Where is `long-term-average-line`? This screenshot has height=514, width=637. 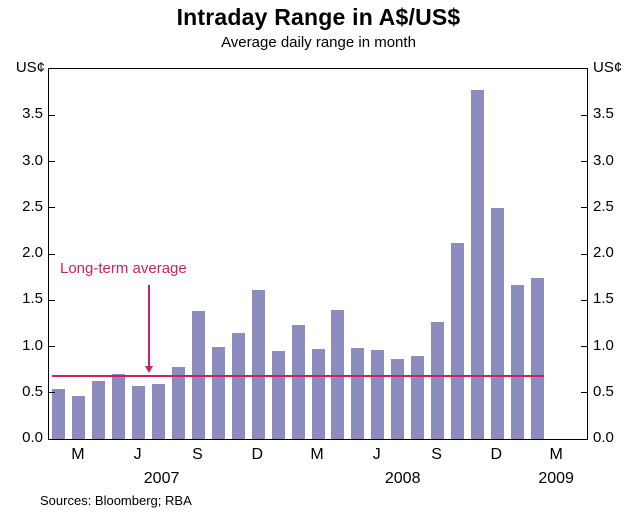 long-term-average-line is located at coordinates (298, 376).